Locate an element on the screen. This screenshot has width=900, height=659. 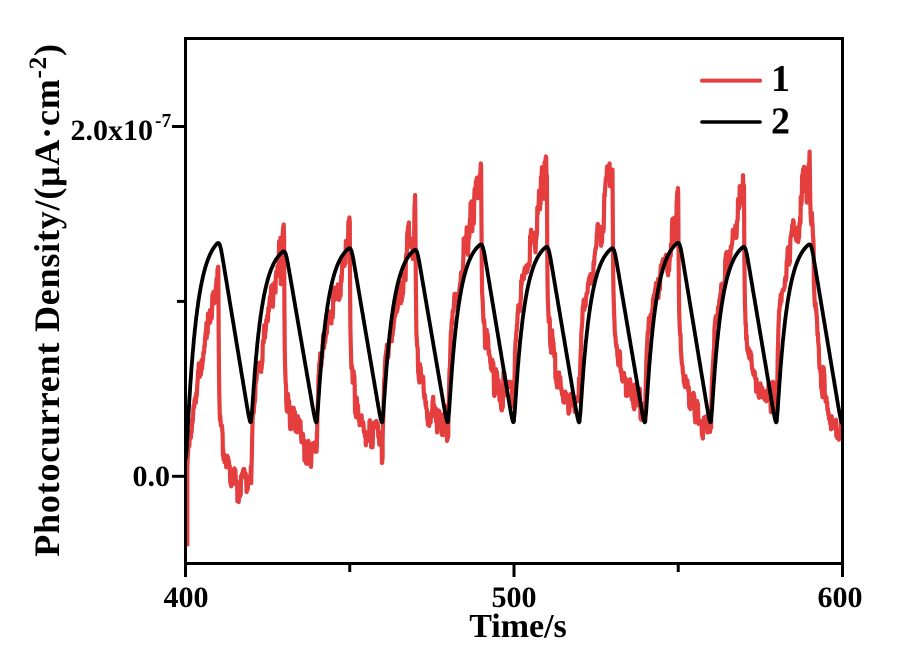
svg-text: 400 is located at coordinates (186, 597).